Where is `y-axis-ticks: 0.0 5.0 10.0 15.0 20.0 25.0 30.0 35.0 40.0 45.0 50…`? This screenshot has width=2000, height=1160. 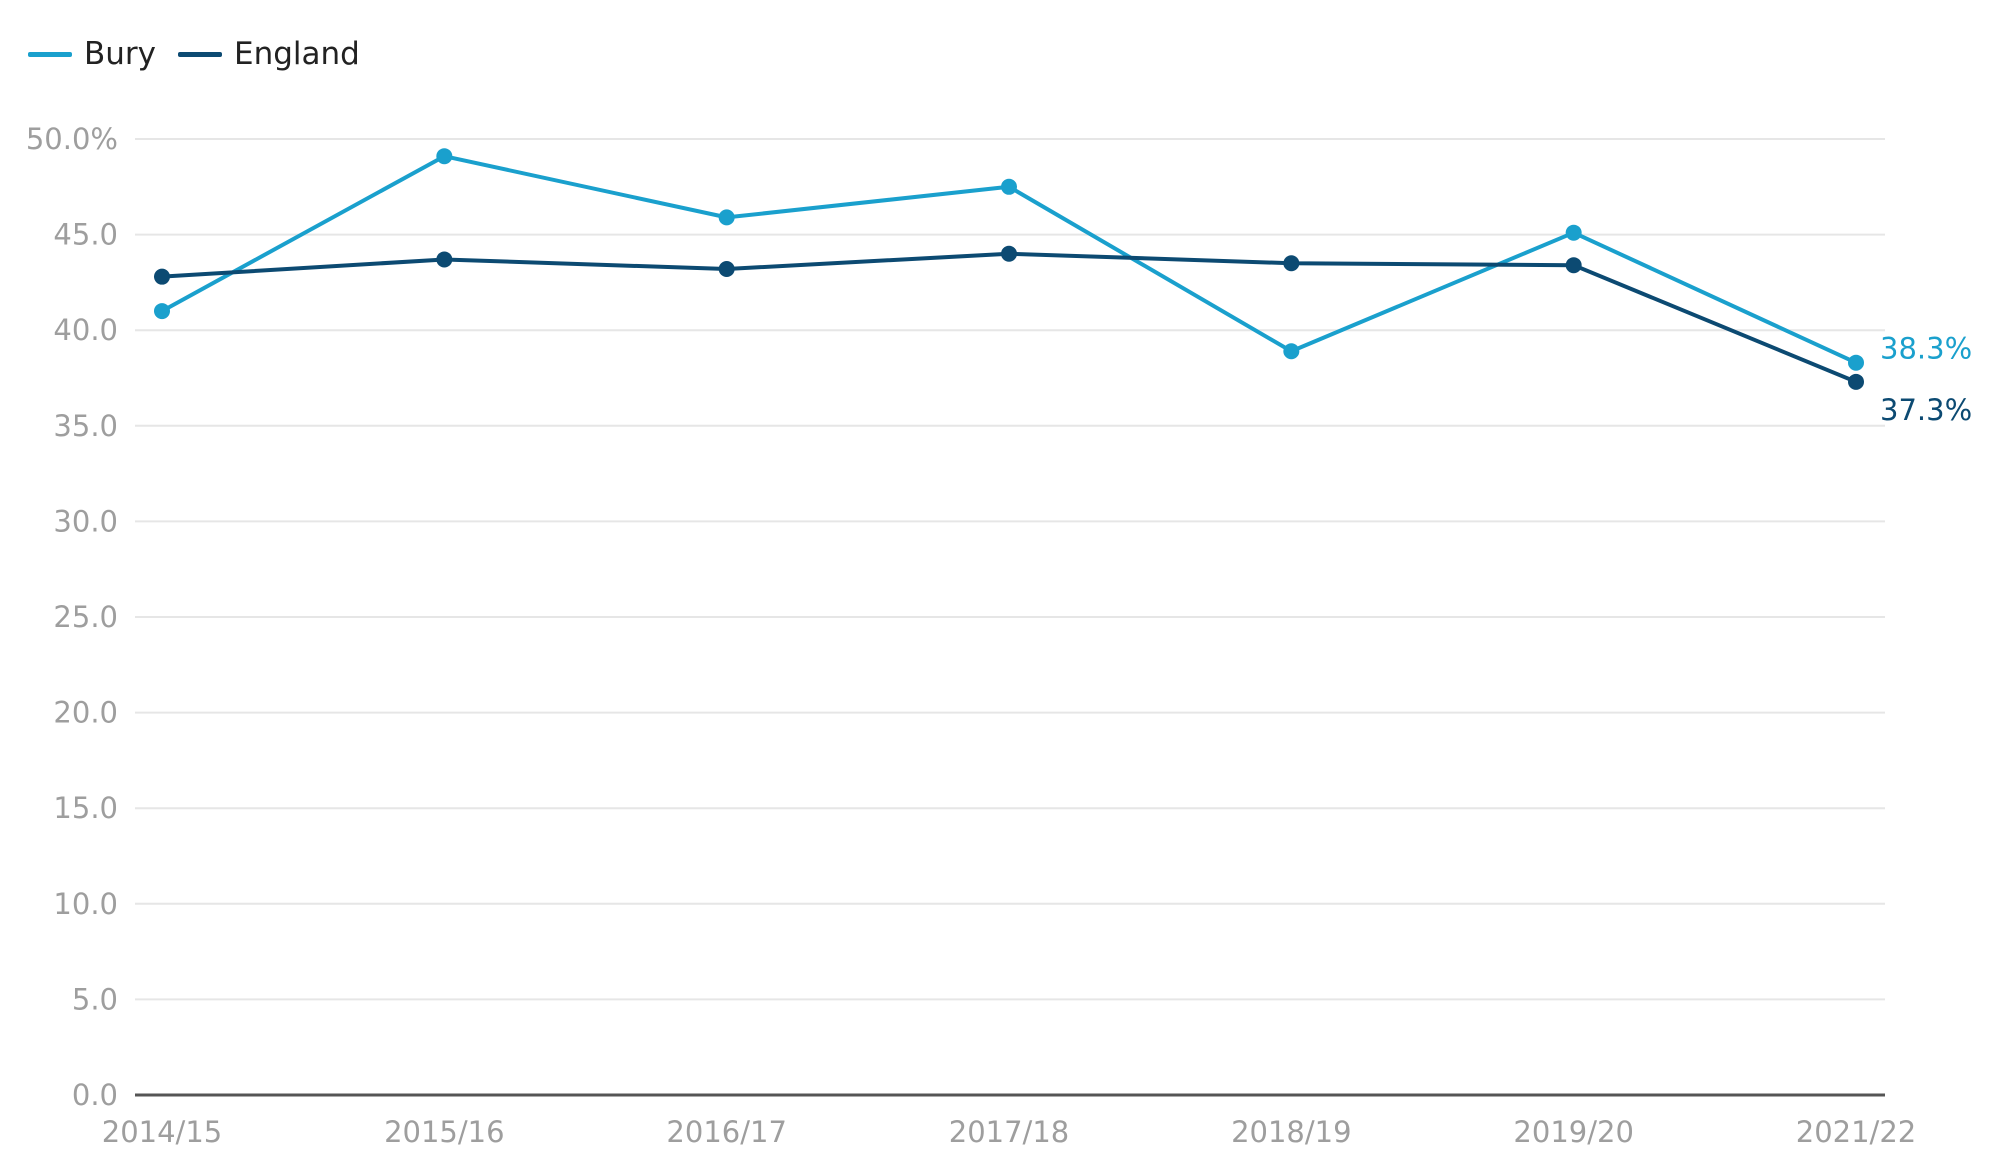 y-axis-ticks: 0.0 5.0 10.0 15.0 20.0 25.0 30.0 35.0 40.0 45.0 50… is located at coordinates (72, 617).